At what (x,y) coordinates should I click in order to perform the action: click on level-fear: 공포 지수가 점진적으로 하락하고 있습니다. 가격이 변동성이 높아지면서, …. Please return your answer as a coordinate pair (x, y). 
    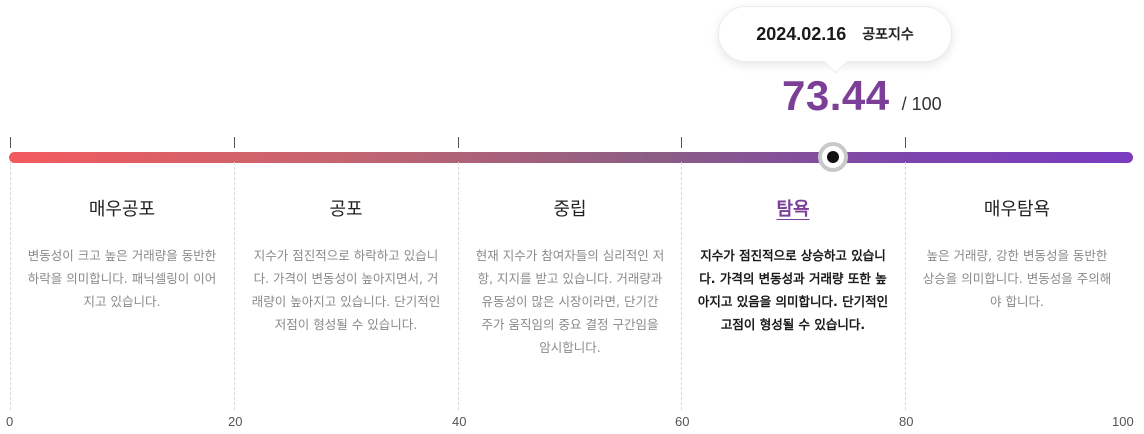
    Looking at the image, I should click on (346, 266).